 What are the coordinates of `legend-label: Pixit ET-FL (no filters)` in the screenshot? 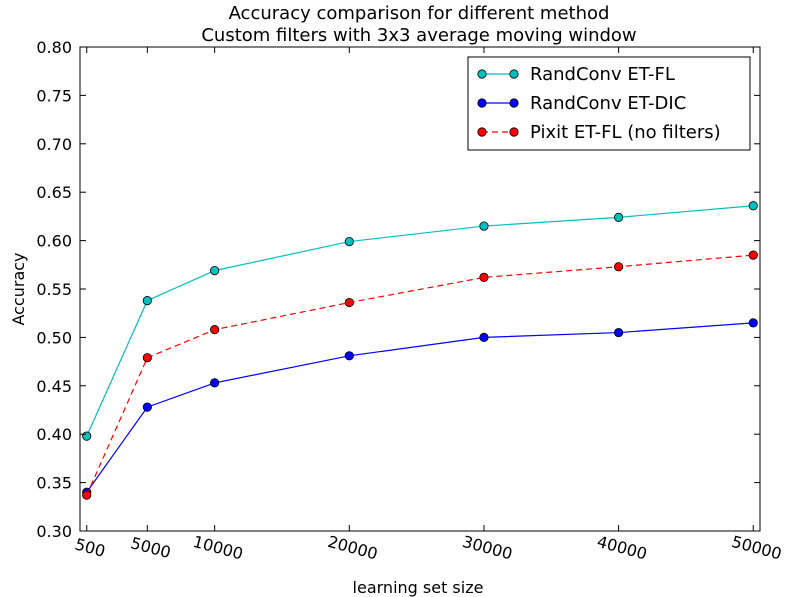 It's located at (625, 132).